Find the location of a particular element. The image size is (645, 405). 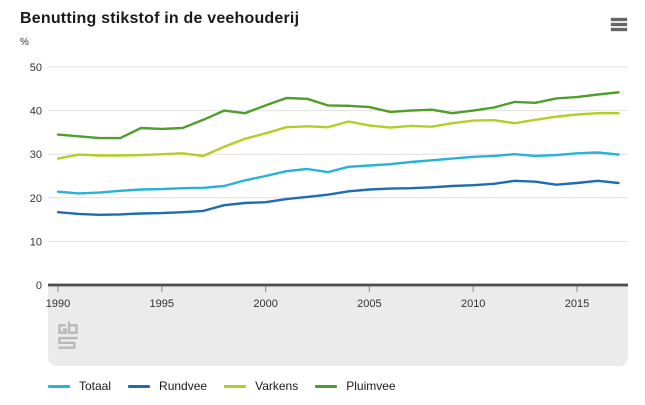

y-tick-label: 0 is located at coordinates (39, 286).